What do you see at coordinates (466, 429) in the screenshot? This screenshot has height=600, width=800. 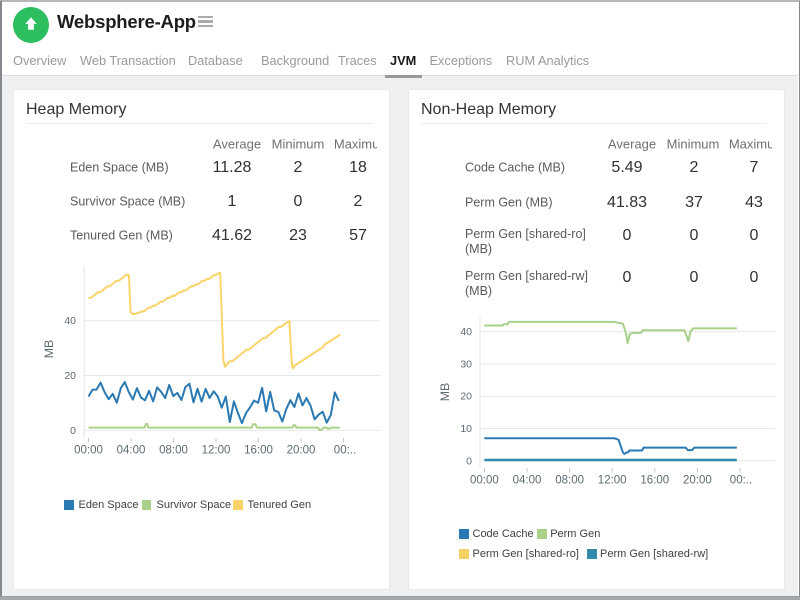 I see `svg-text: 10` at bounding box center [466, 429].